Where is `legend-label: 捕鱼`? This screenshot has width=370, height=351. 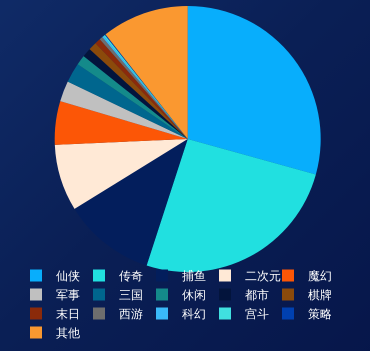
legend-label: 捕鱼 is located at coordinates (194, 276).